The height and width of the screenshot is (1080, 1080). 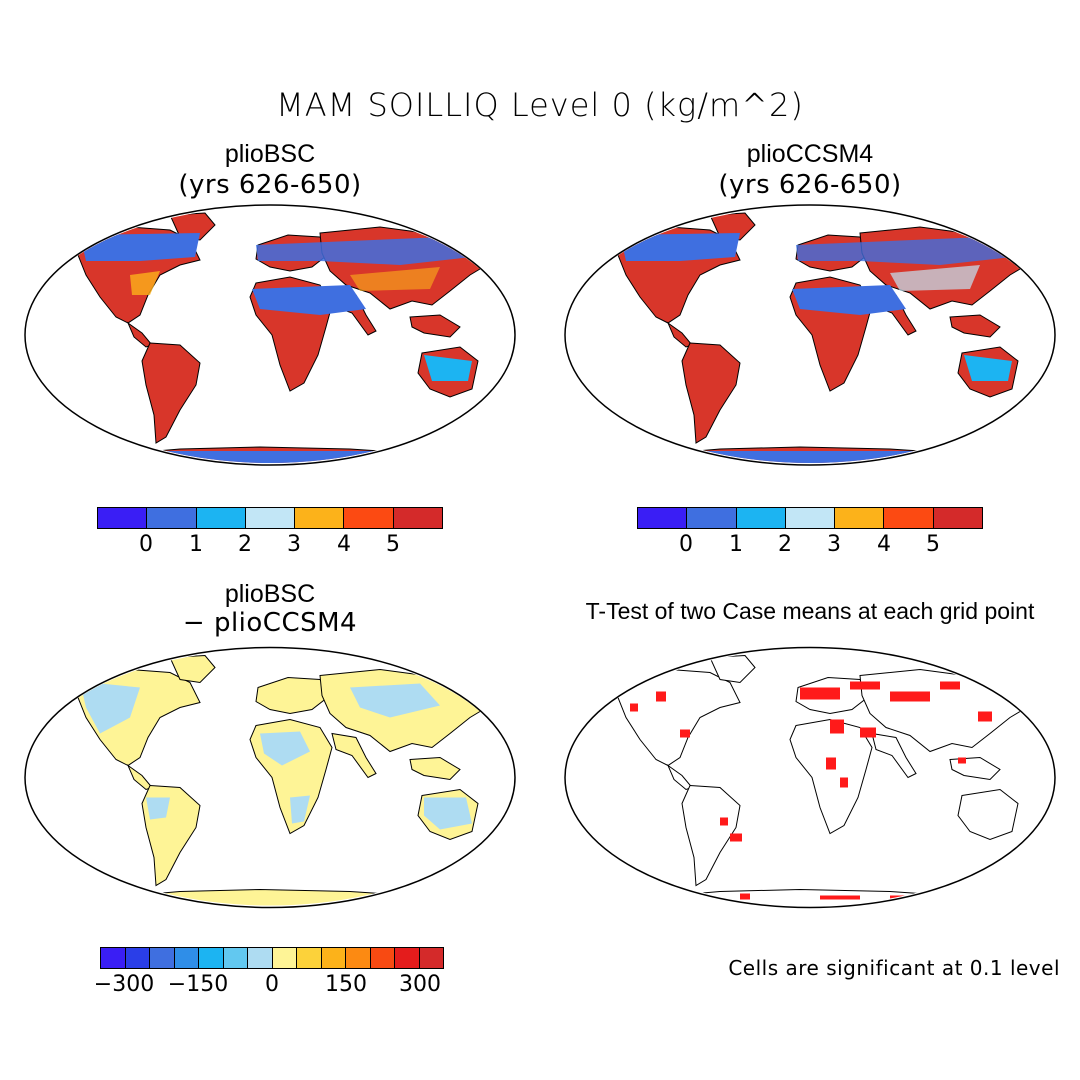 I want to click on colorbar-abs-right, so click(x=810, y=518).